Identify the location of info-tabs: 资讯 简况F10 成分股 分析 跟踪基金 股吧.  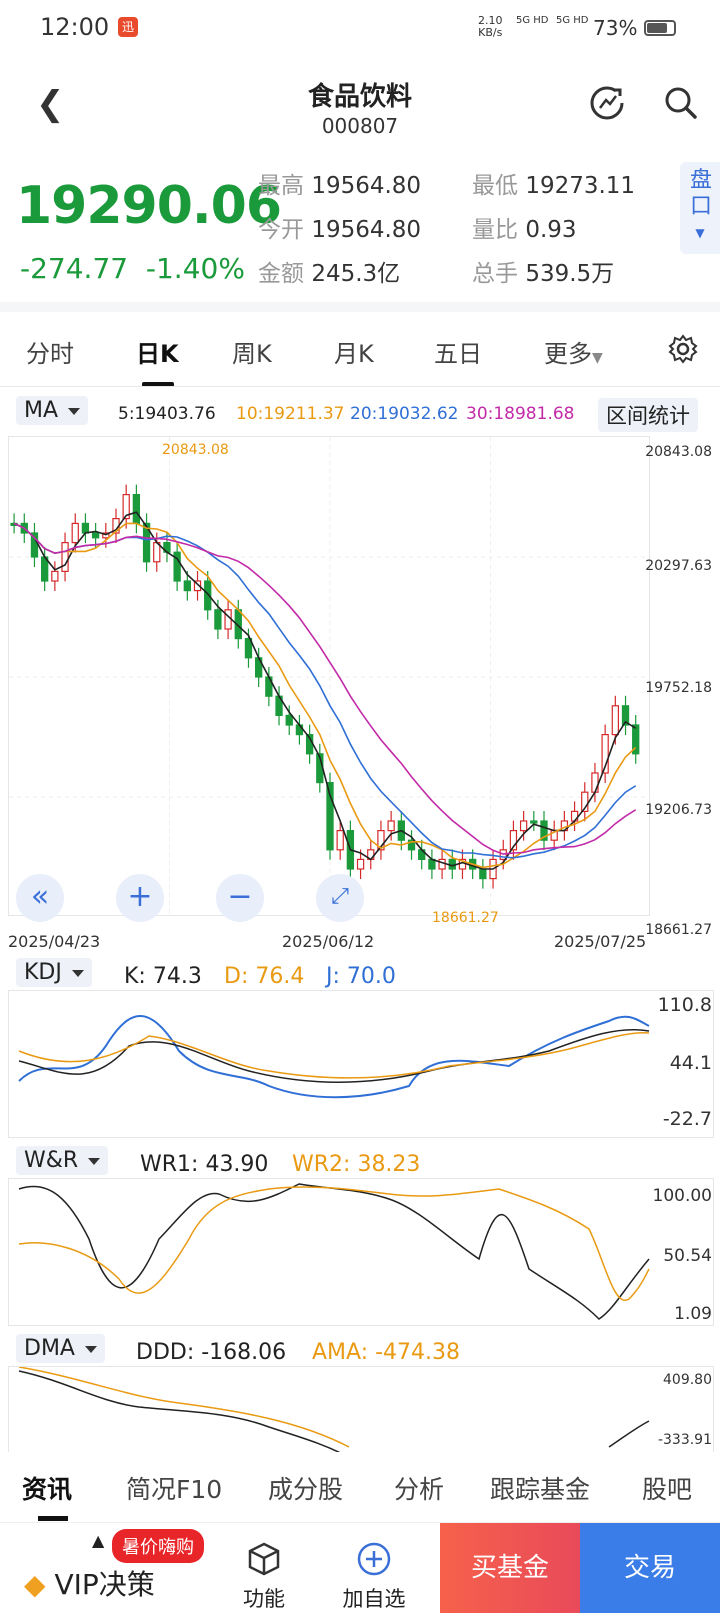
(360, 1486).